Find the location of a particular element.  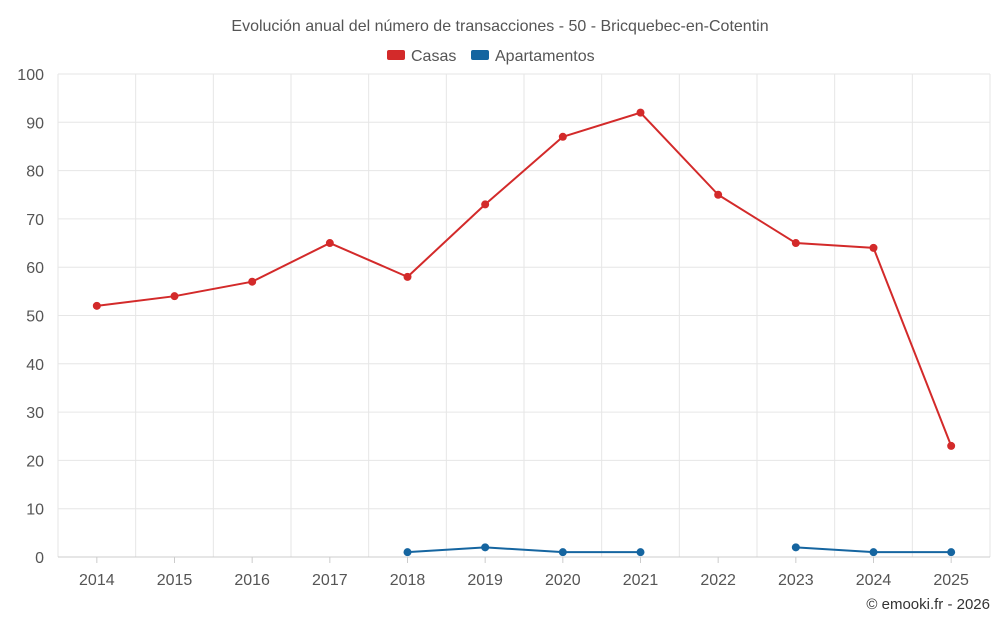

legend: Casas Apartamentos is located at coordinates (491, 56).